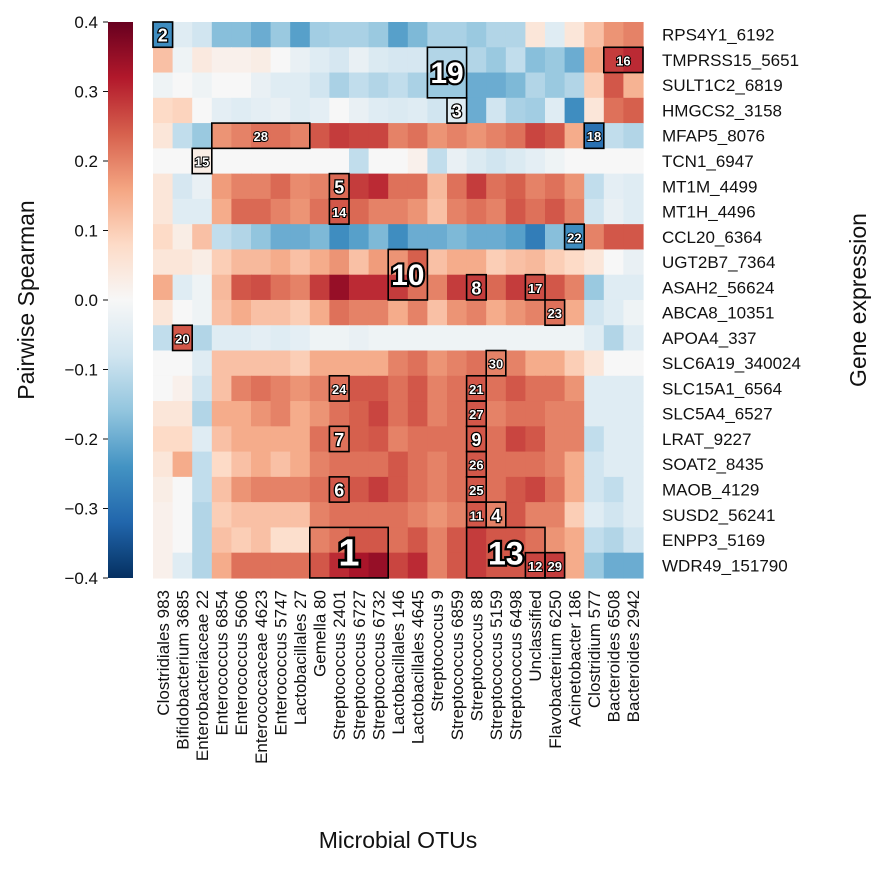 The width and height of the screenshot is (890, 869). Describe the element at coordinates (496, 516) in the screenshot. I see `annotation-label: 4` at that location.